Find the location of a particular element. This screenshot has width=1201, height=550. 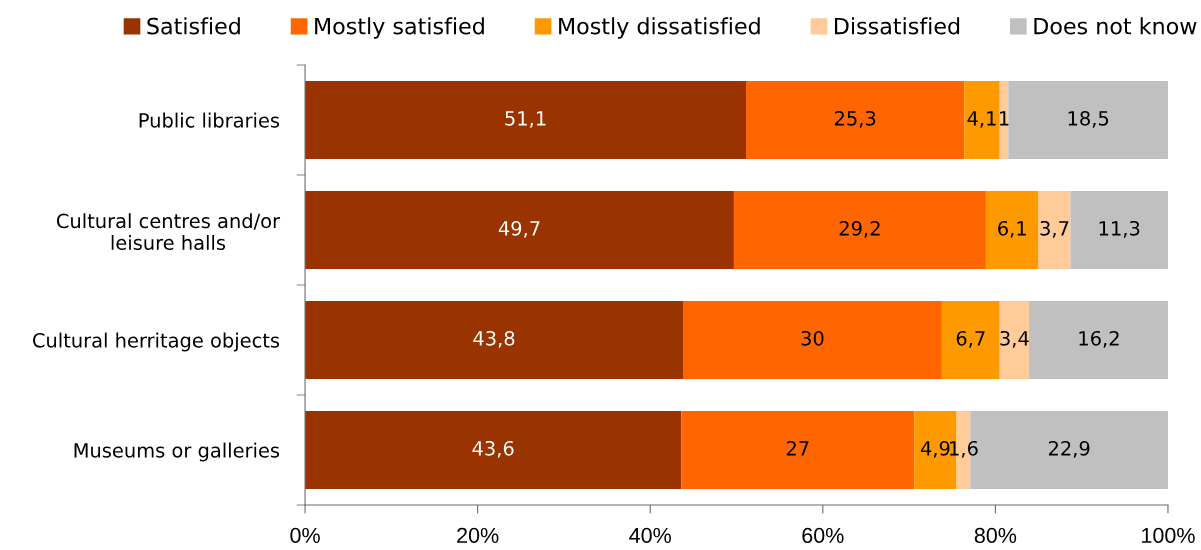

data-label: 3,4 is located at coordinates (1014, 339).